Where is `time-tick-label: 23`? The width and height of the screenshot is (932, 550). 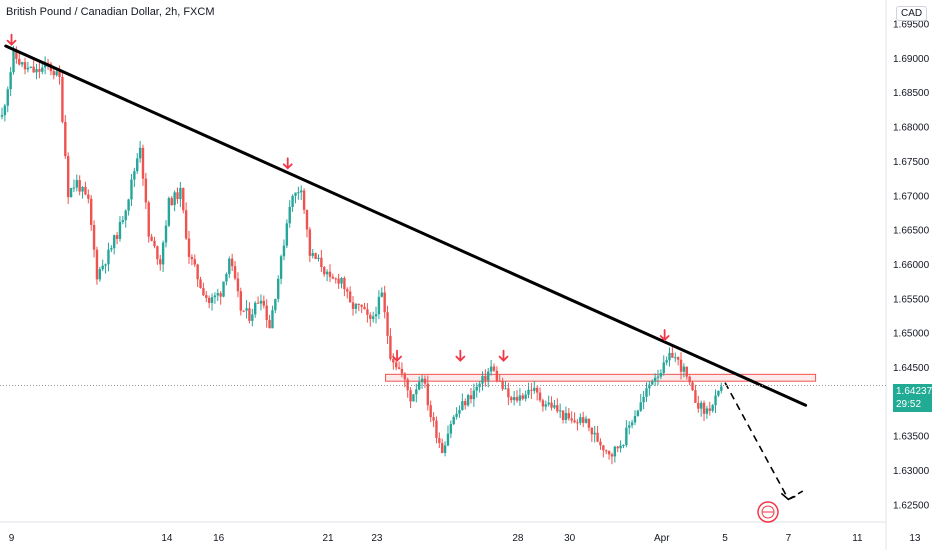
time-tick-label: 23 is located at coordinates (377, 538).